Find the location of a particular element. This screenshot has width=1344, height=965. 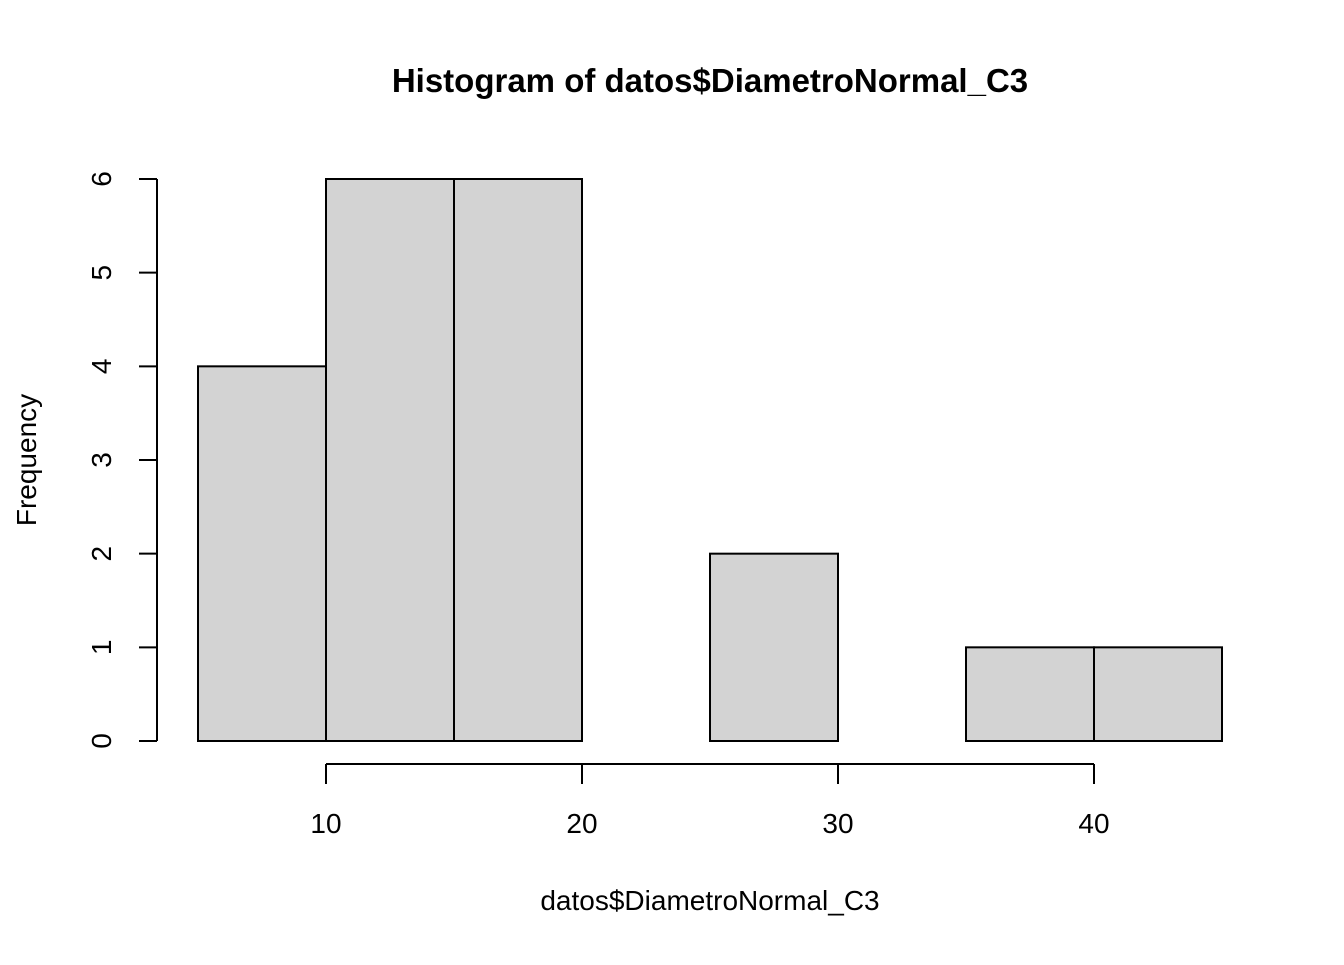

y-tick-label: 5 is located at coordinates (101, 273).